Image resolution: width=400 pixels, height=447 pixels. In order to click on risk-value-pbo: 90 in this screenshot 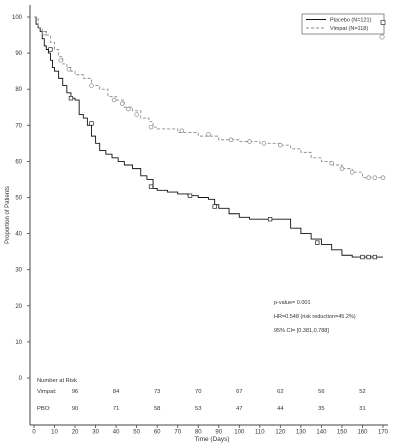, I will do `click(75, 409)`.